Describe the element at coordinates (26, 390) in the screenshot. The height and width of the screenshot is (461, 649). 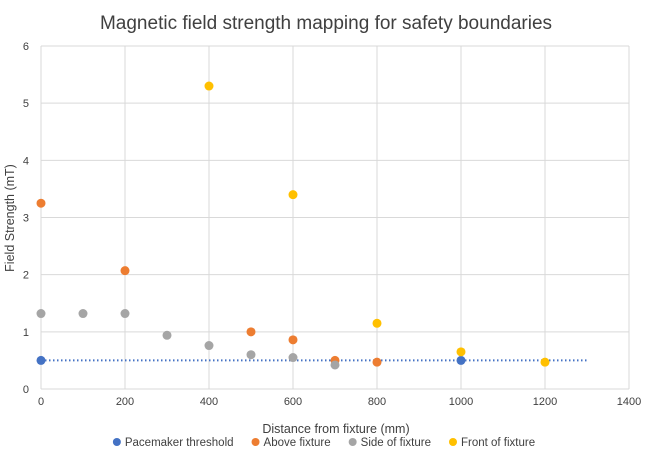
I see `y-tick-label: 0` at that location.